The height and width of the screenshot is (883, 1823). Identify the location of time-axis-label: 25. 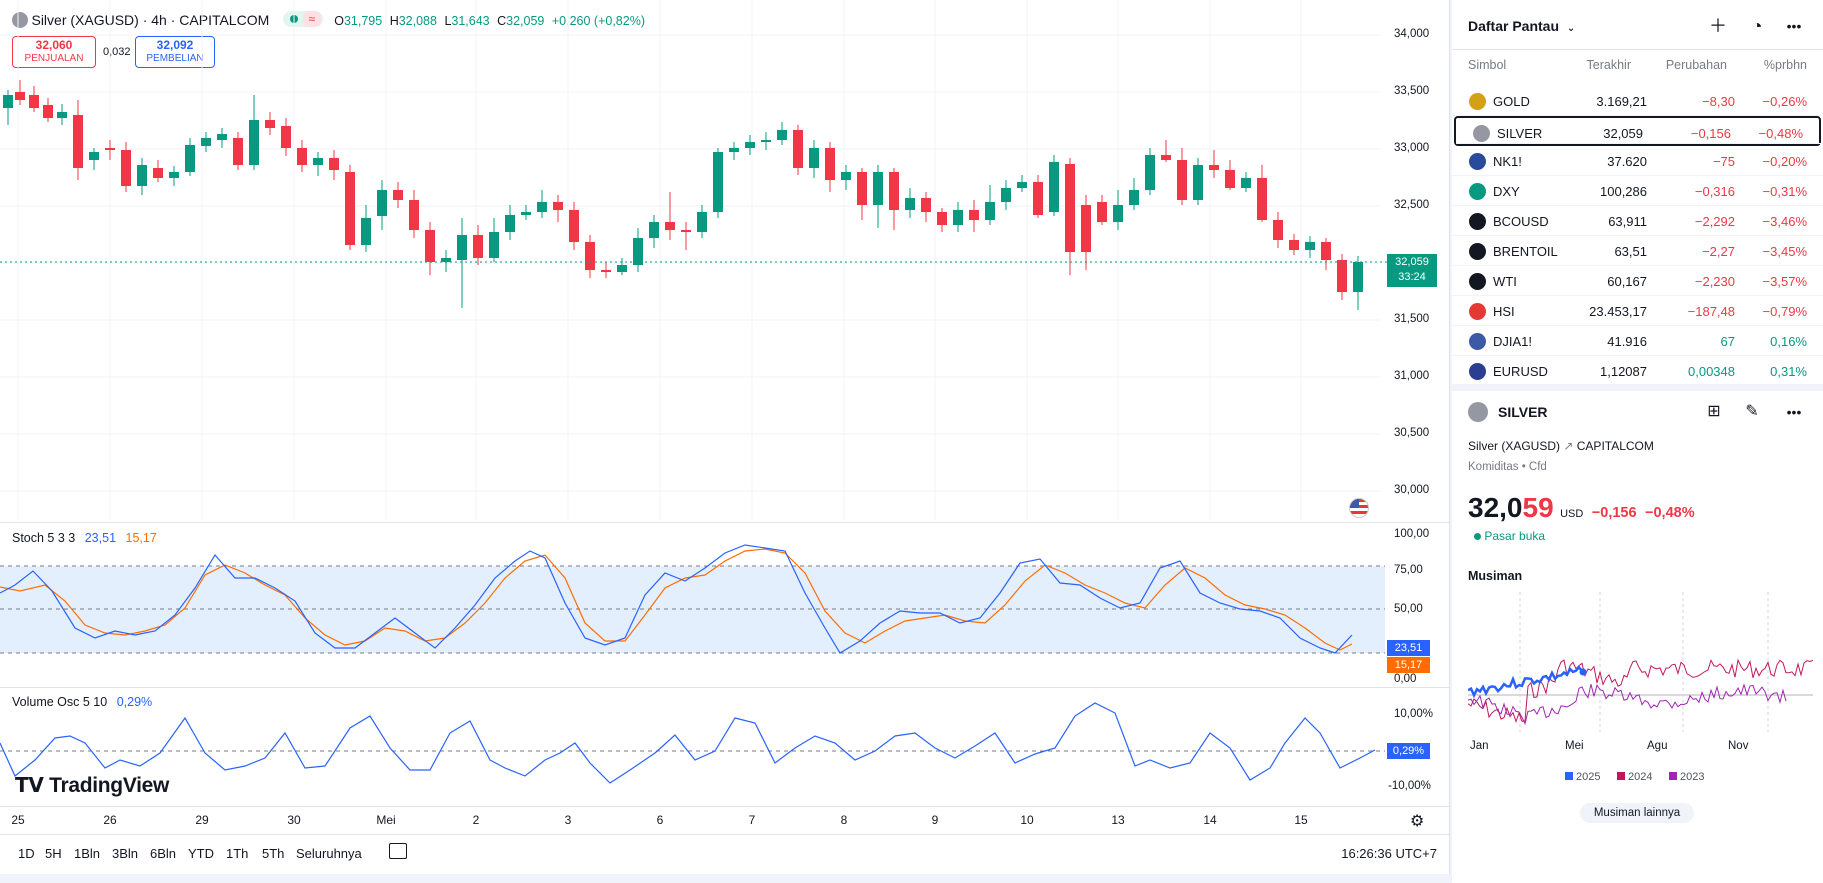
(18, 820).